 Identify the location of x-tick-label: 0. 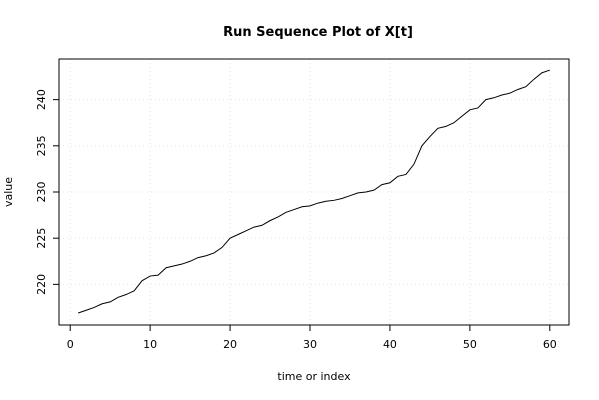
(70, 344).